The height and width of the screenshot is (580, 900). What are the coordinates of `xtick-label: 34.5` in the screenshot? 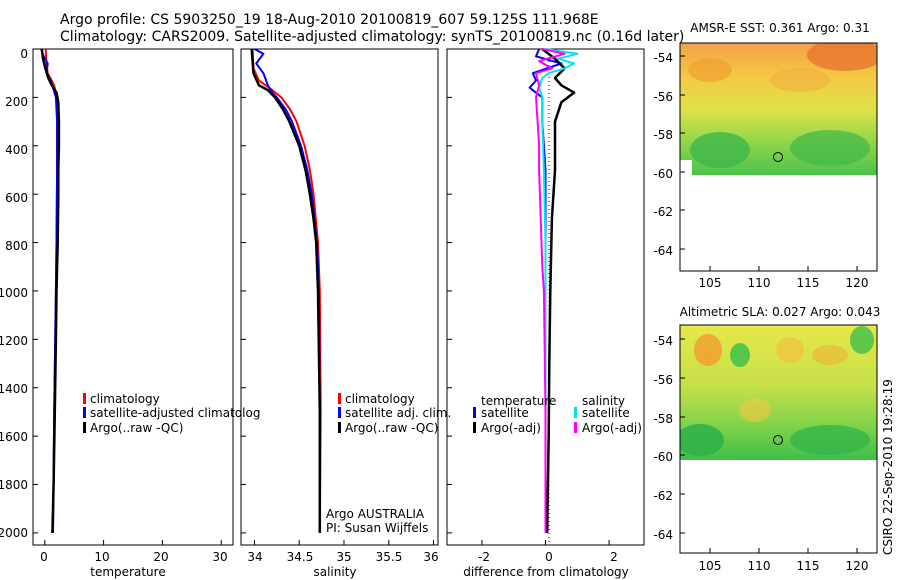 It's located at (300, 557).